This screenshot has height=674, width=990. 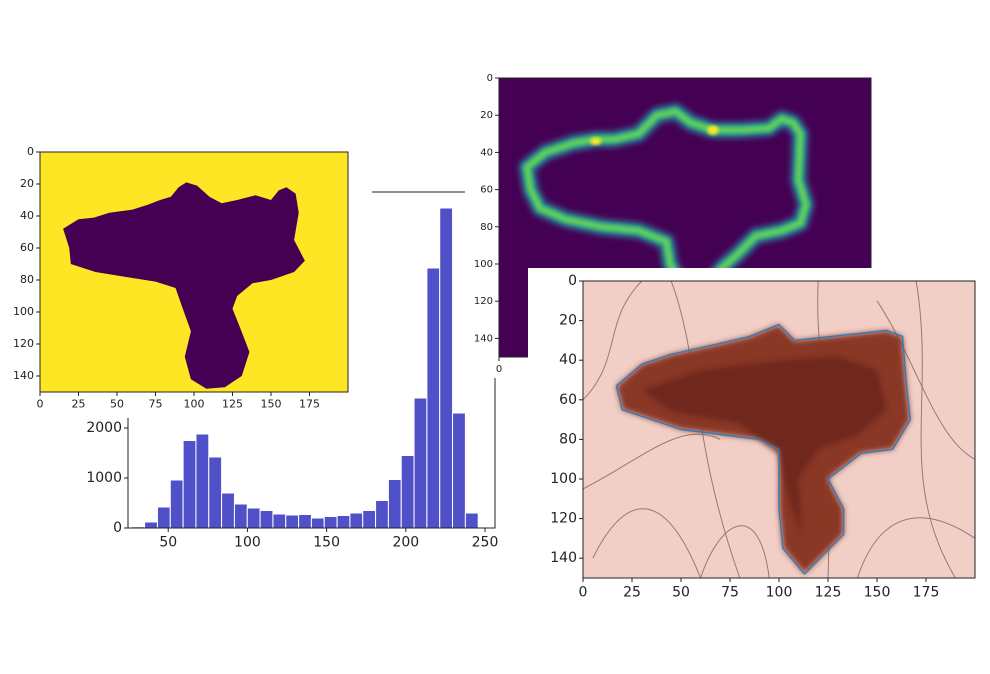 What do you see at coordinates (104, 428) in the screenshot?
I see `y-tick-label: 2000` at bounding box center [104, 428].